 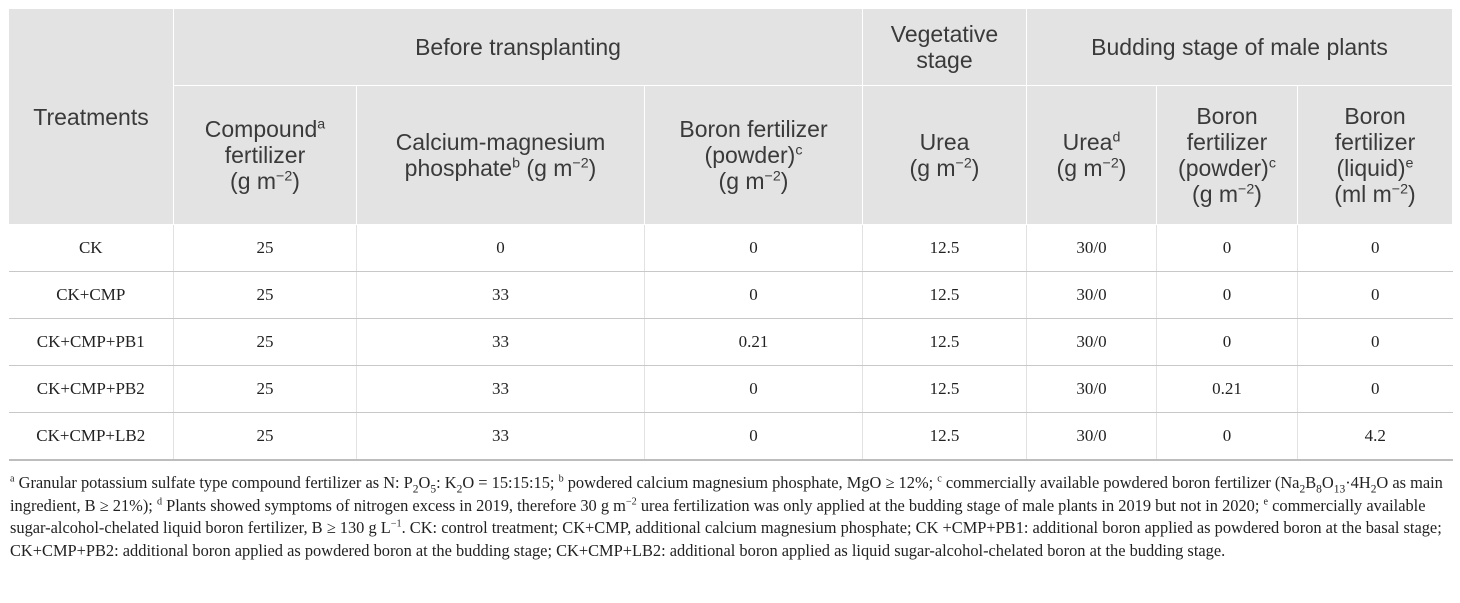 I want to click on cell-treatment: CK+CMP, so click(x=91, y=295).